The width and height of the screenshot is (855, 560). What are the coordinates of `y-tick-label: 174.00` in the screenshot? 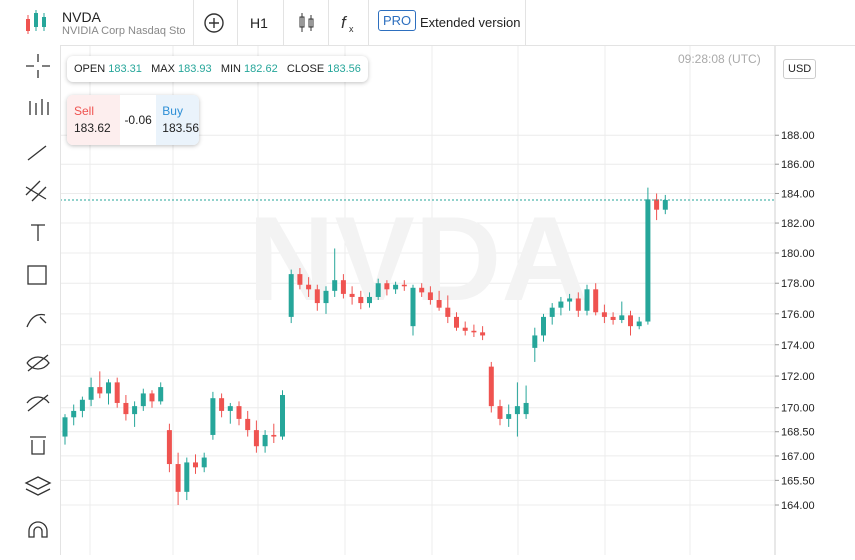 It's located at (798, 346).